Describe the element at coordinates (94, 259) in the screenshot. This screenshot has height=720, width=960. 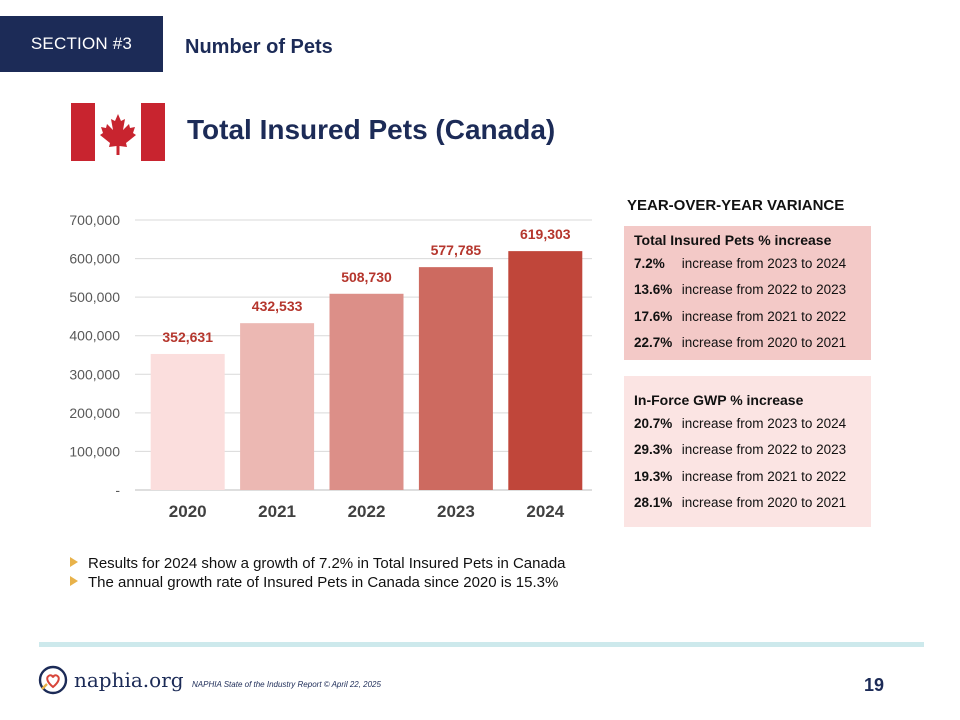
I see `y-tick-label: 600,000` at that location.